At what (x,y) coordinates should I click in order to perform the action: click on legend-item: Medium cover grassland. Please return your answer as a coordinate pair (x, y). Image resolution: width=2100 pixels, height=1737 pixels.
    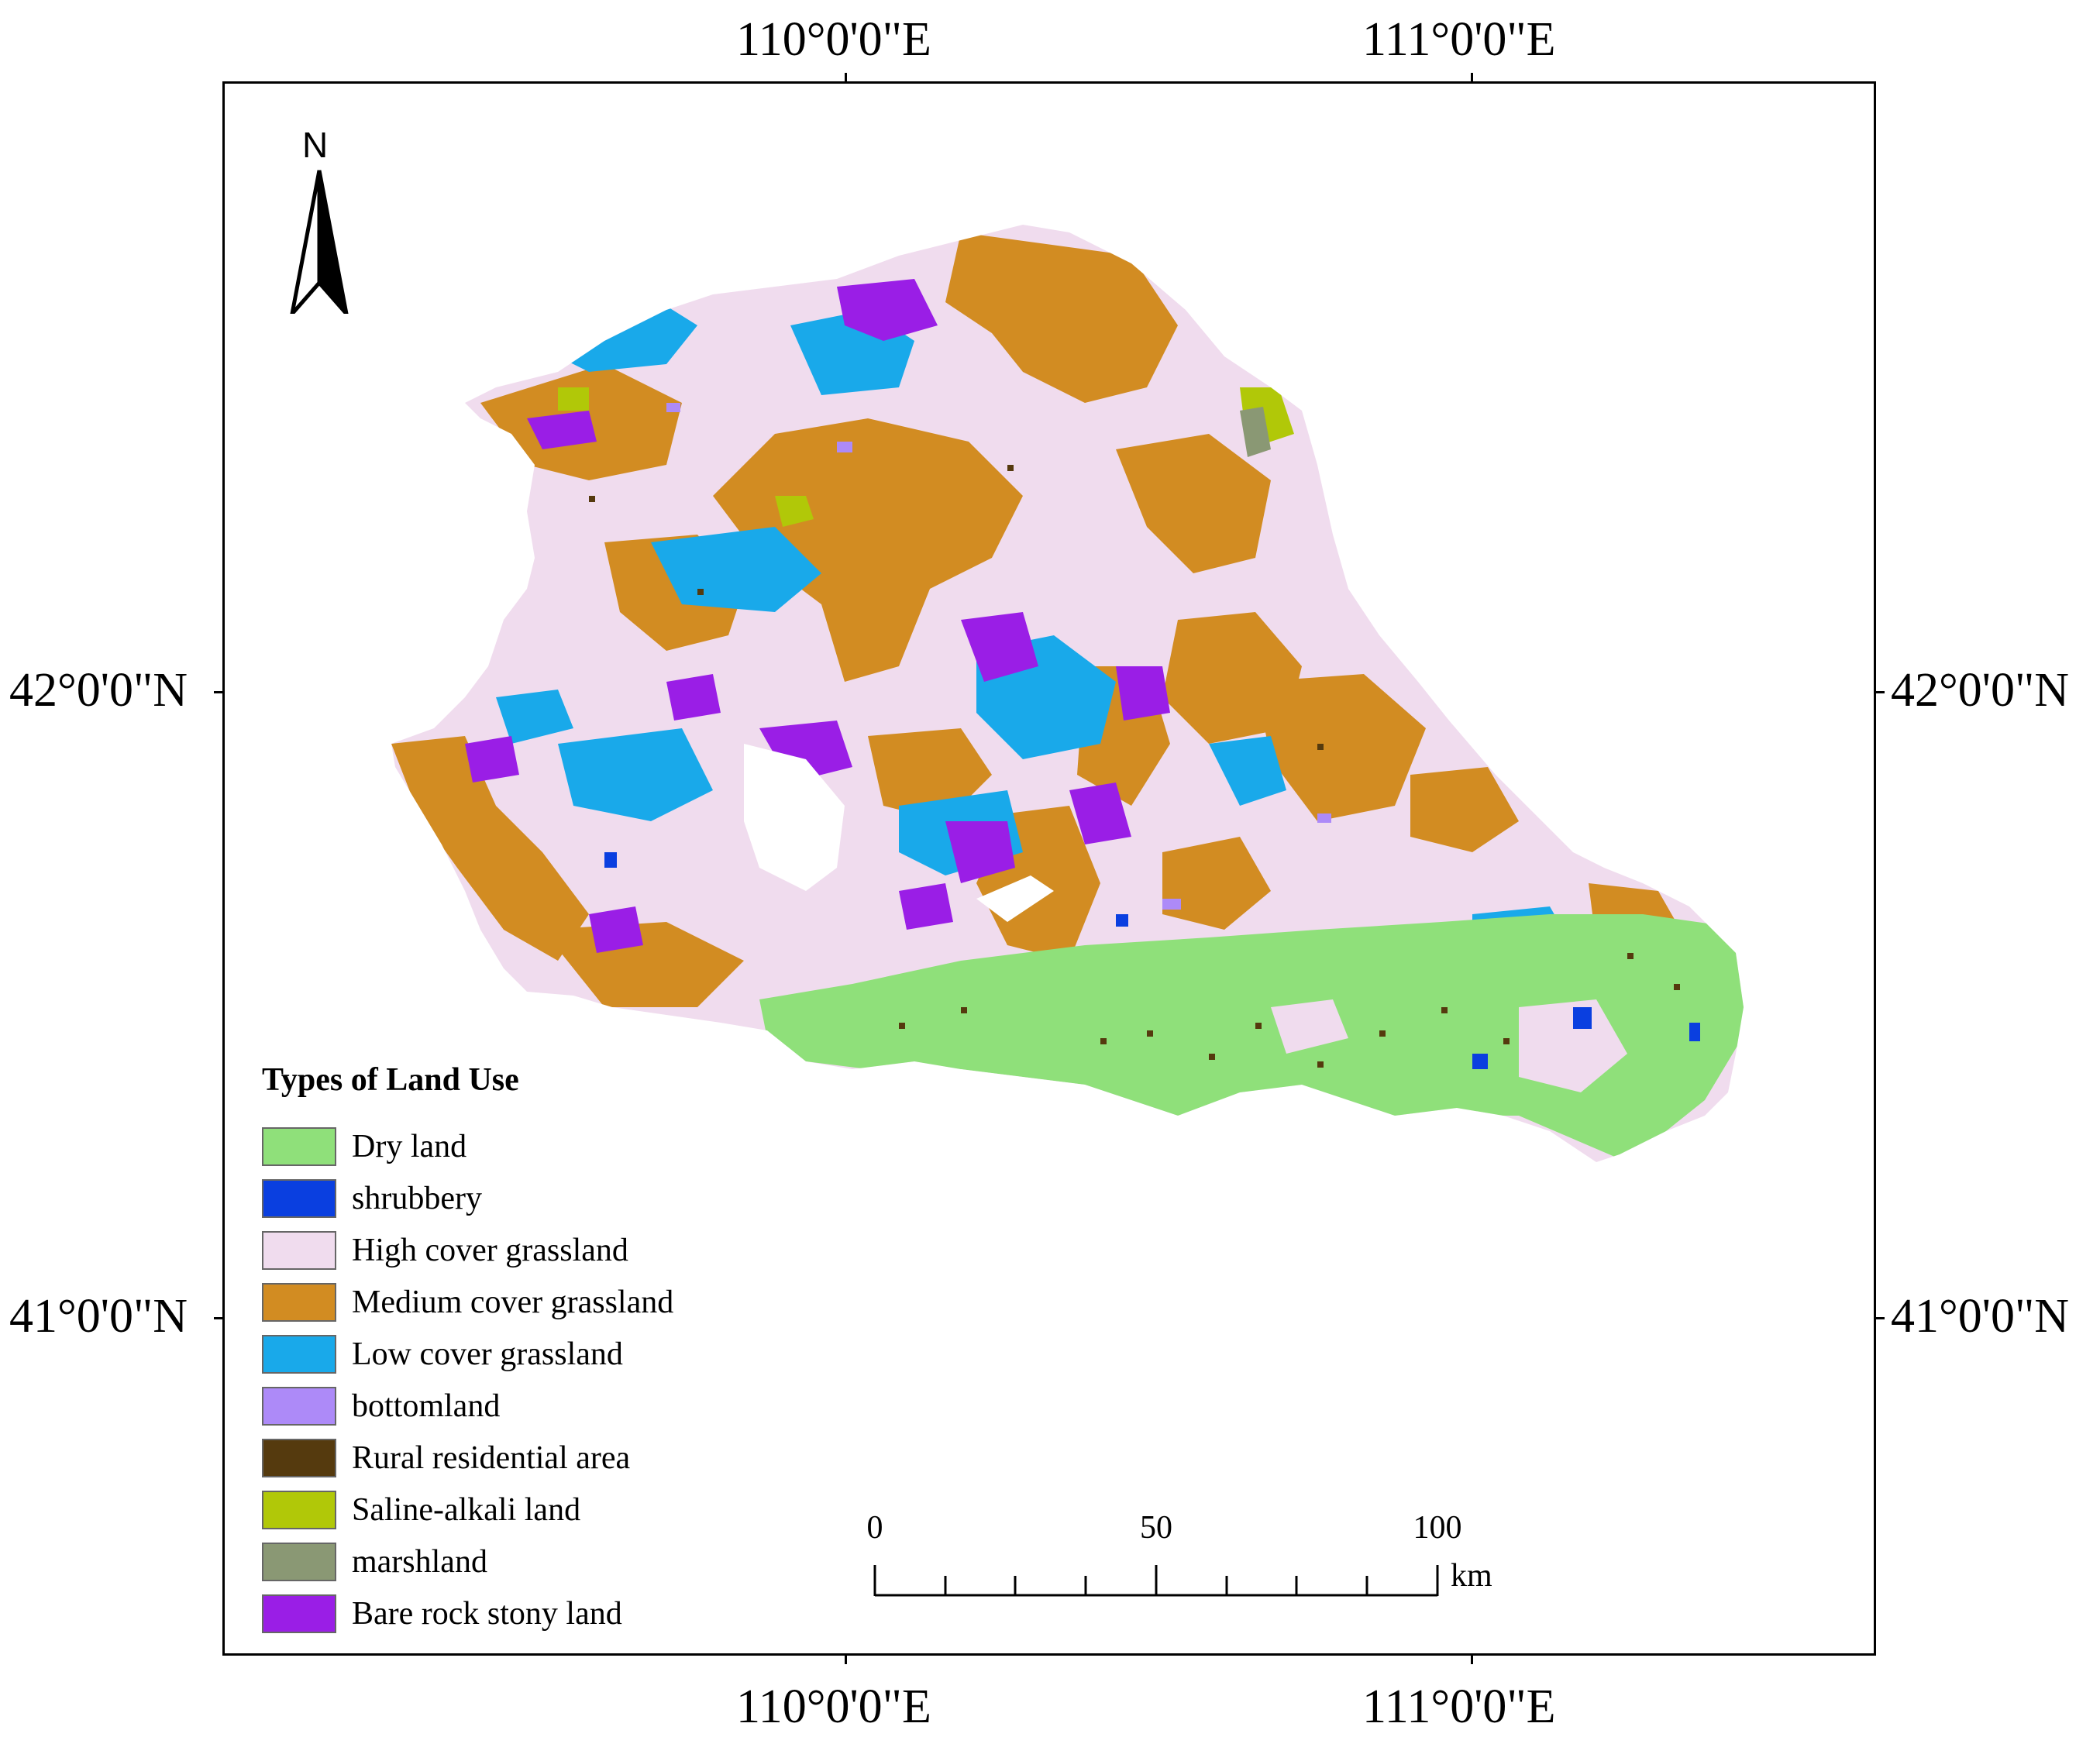
    Looking at the image, I should click on (467, 1302).